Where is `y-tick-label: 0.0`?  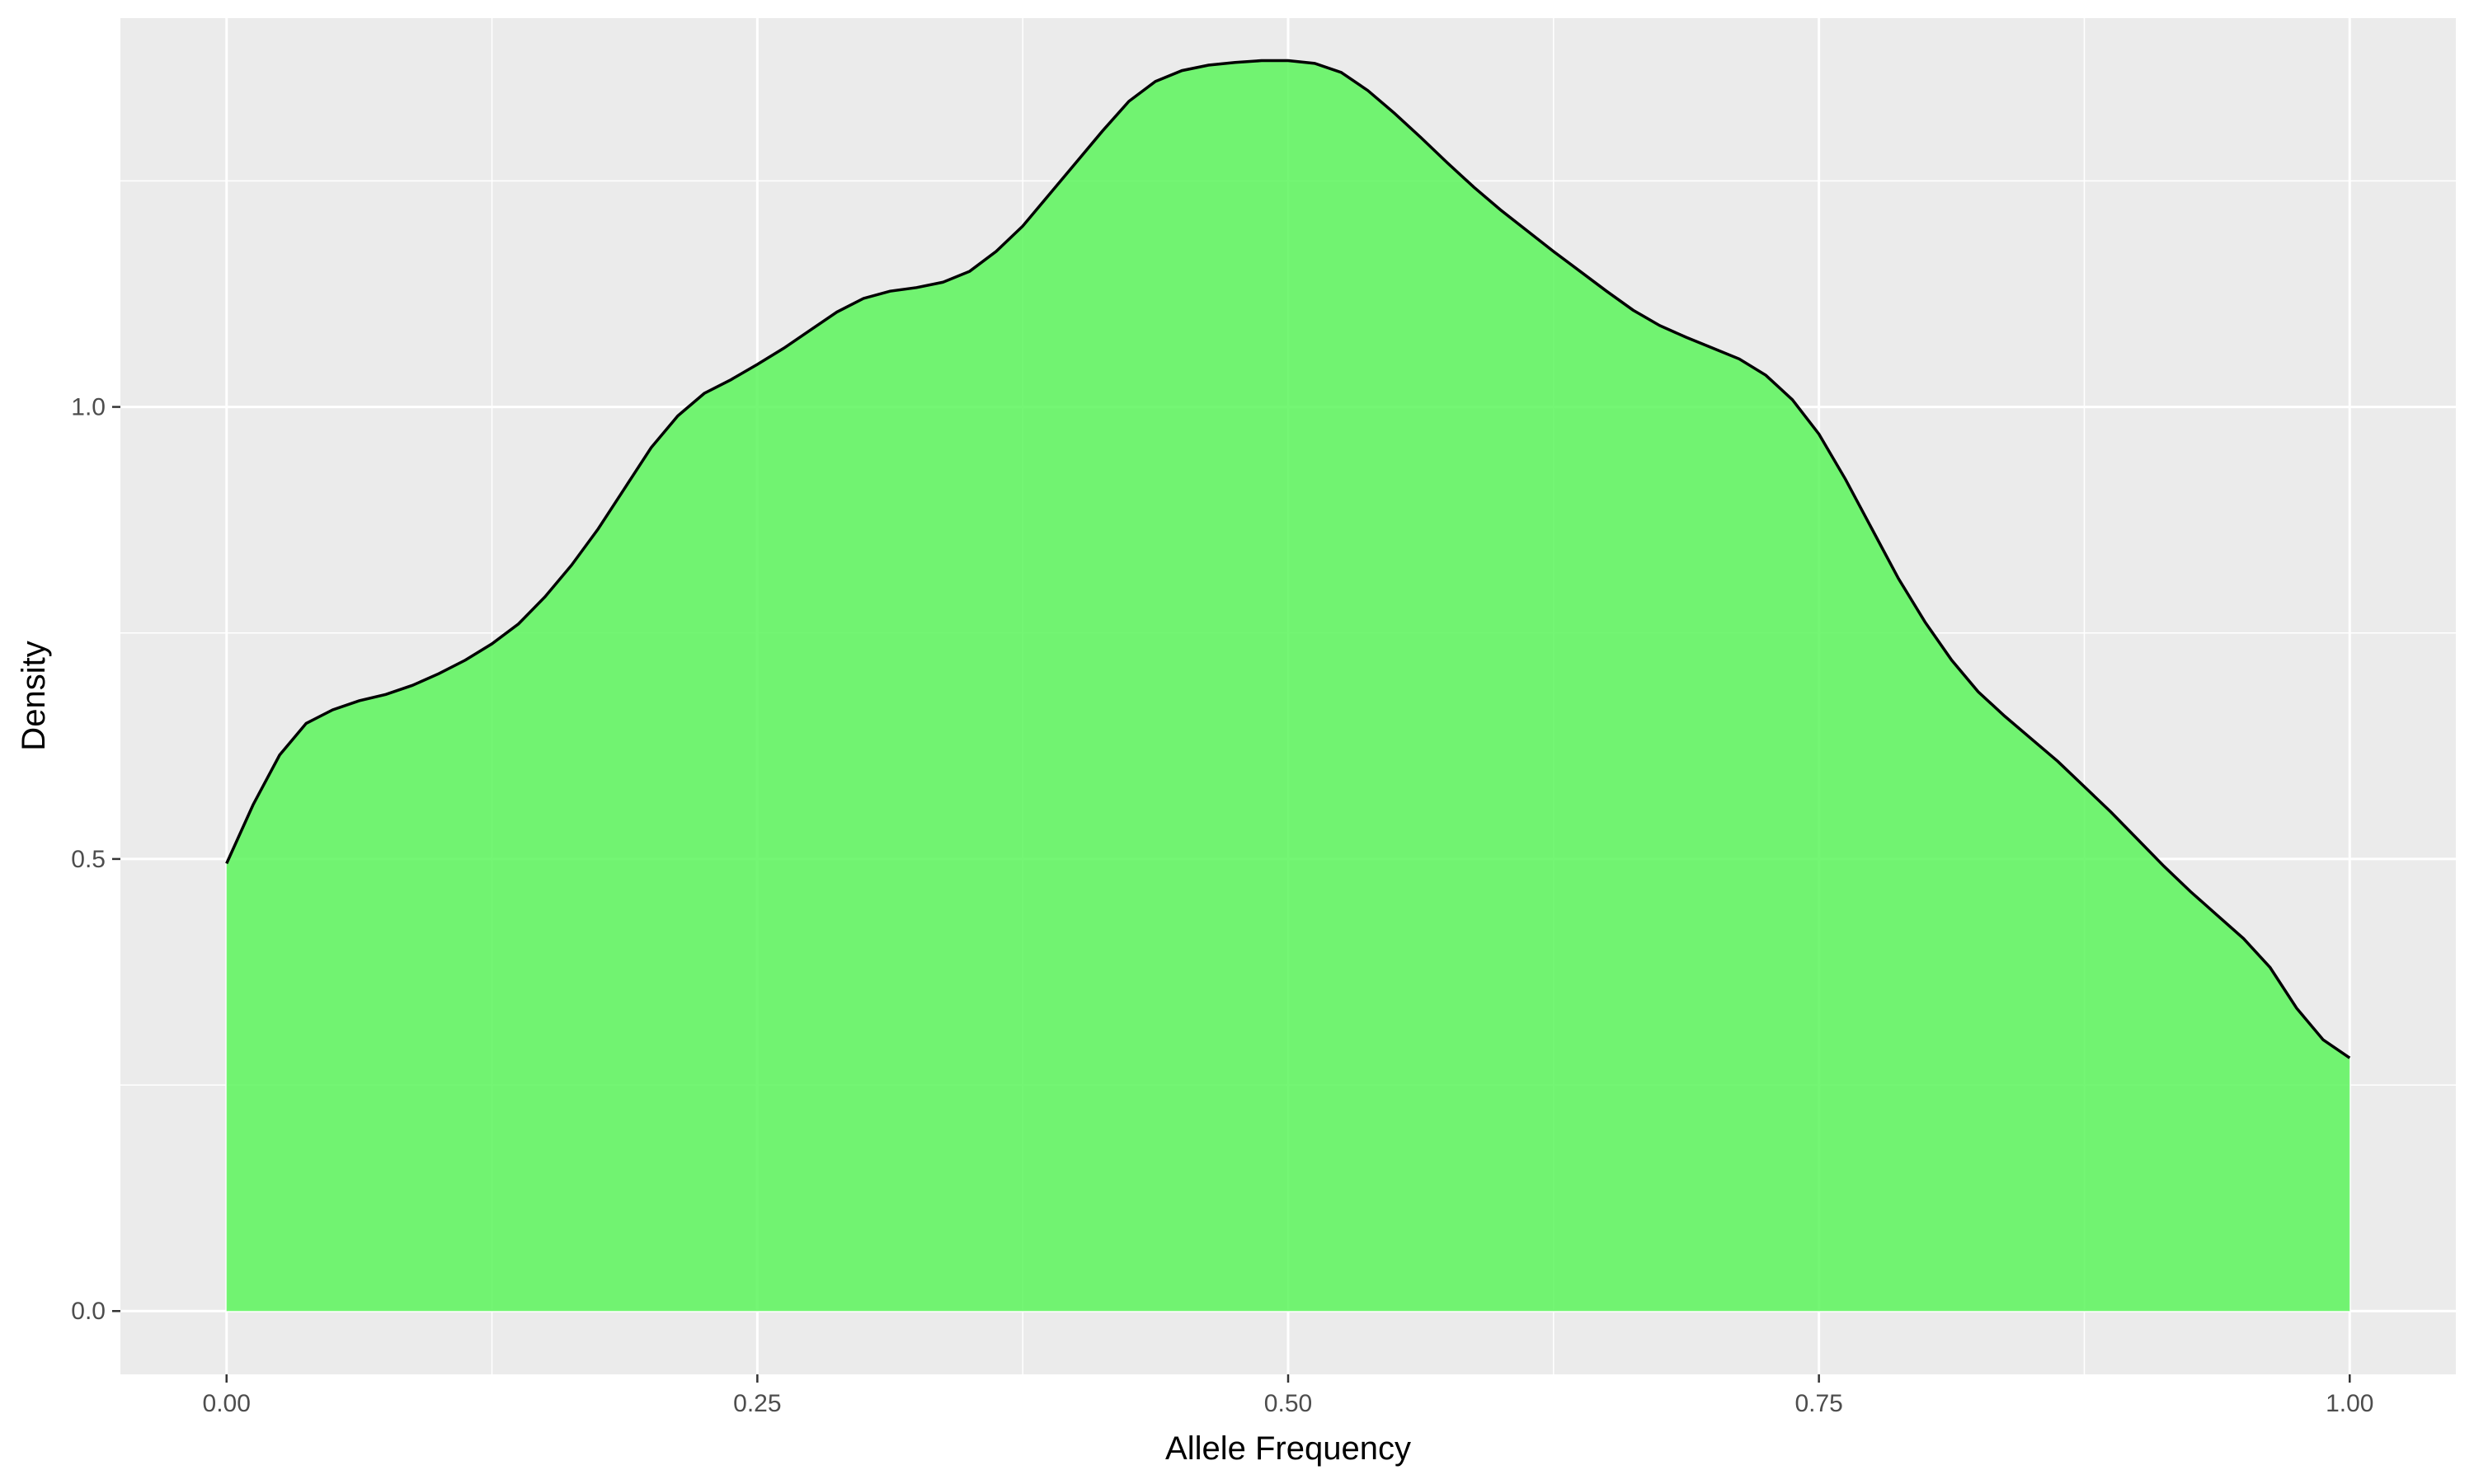 y-tick-label: 0.0 is located at coordinates (88, 1311).